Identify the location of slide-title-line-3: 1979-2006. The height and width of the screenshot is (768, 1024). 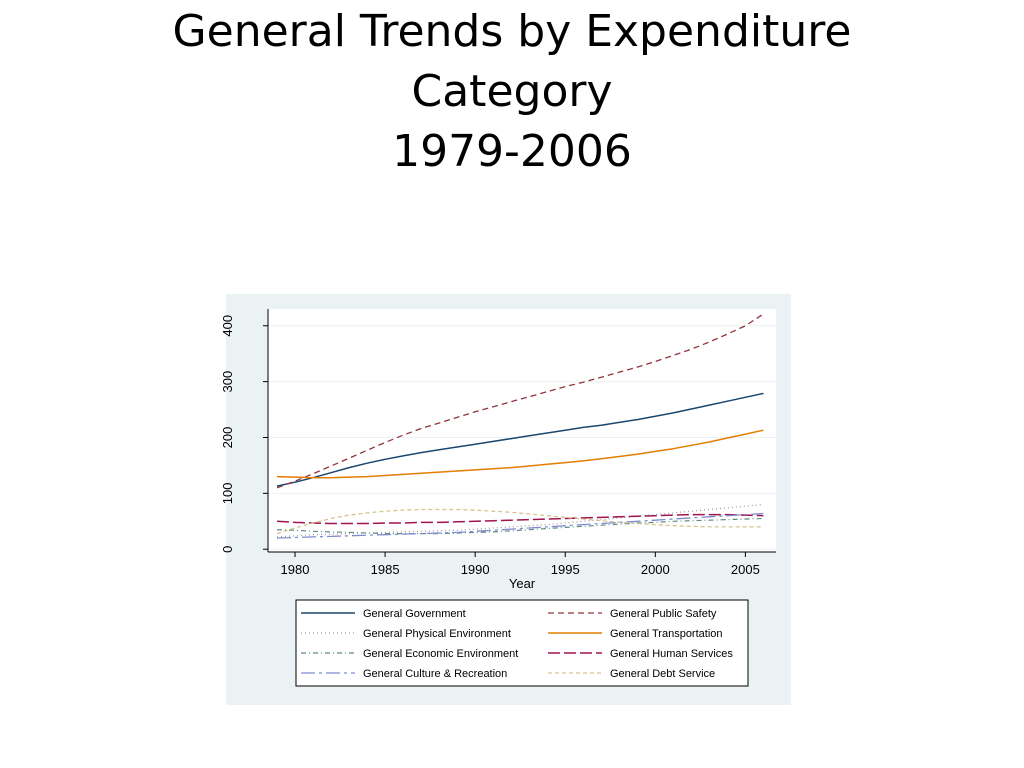
(512, 151).